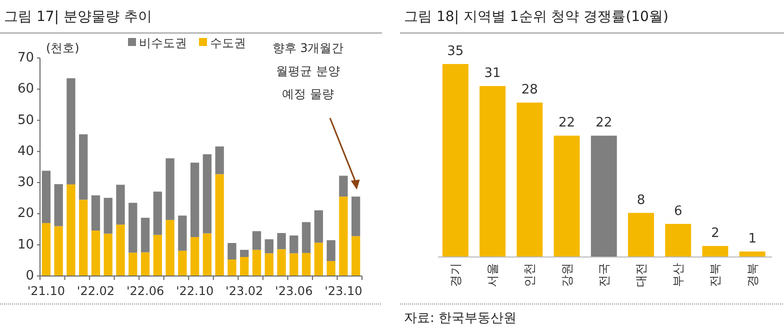 Image resolution: width=784 pixels, height=330 pixels. What do you see at coordinates (25, 244) in the screenshot?
I see `y-tick-label: 10` at bounding box center [25, 244].